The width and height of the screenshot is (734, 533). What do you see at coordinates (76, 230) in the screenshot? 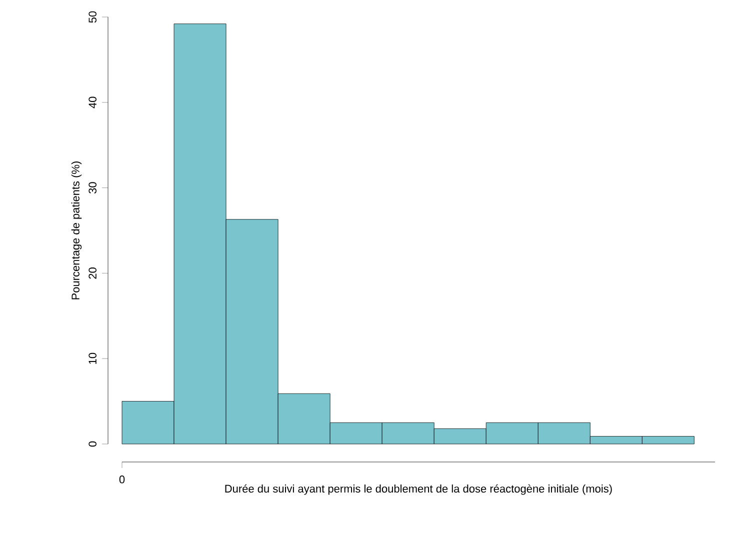
I see `y-axis-title: Pourcentage de patients (%)` at bounding box center [76, 230].